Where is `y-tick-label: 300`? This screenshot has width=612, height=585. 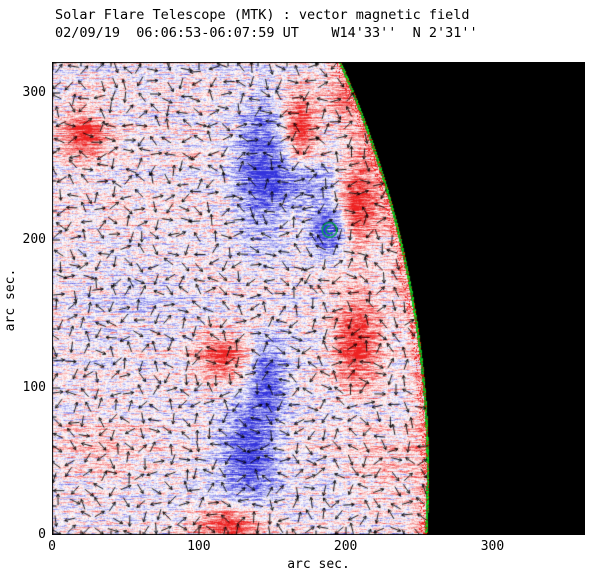
y-tick-label: 300 is located at coordinates (34, 92).